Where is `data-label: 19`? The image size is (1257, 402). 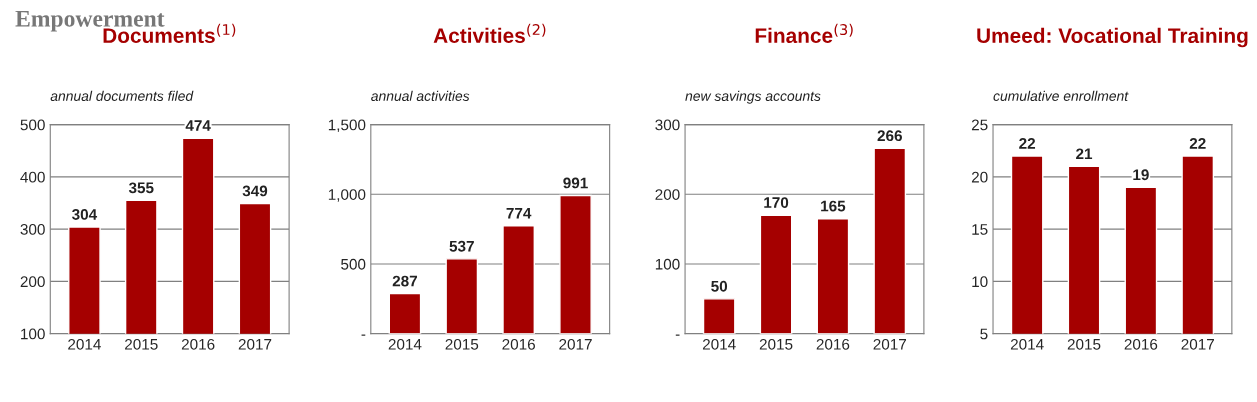 data-label: 19 is located at coordinates (1141, 175).